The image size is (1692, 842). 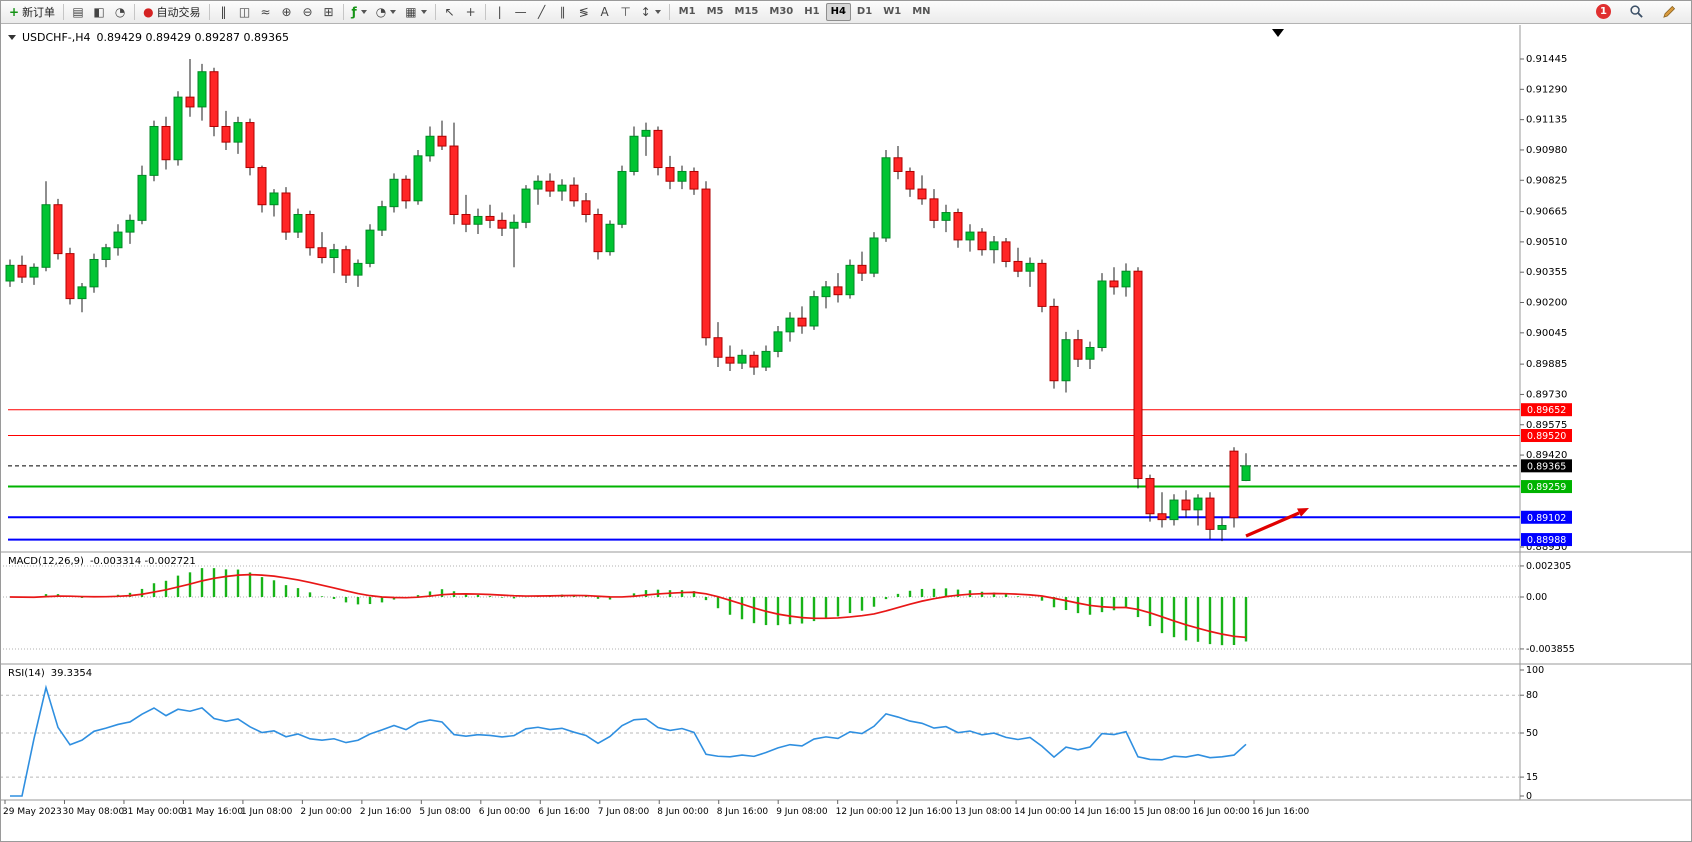 I want to click on autotrading-button: ● 自动交易, so click(x=171, y=12).